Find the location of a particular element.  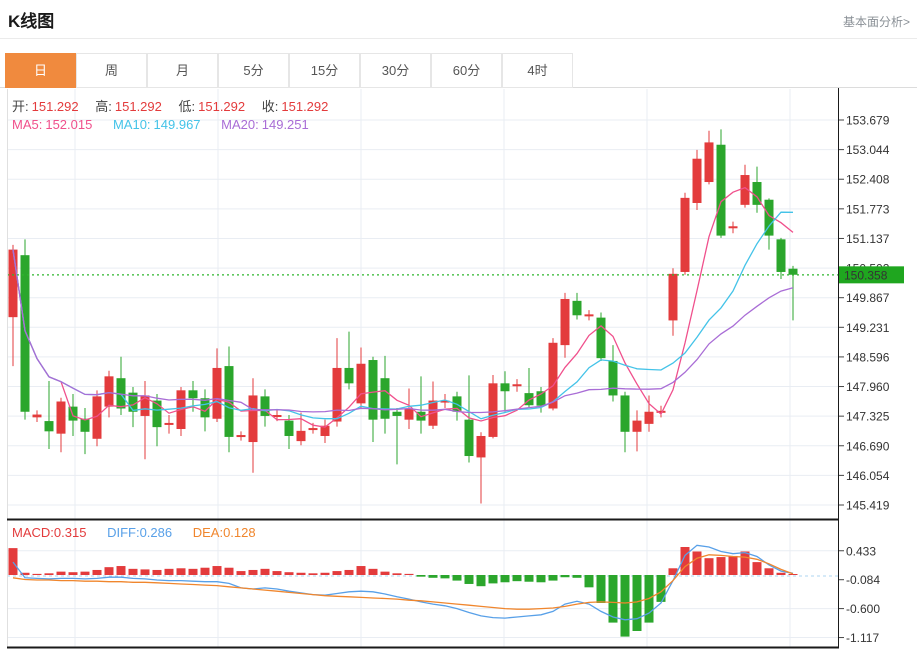

price-axis-label: 147.325 is located at coordinates (868, 417).